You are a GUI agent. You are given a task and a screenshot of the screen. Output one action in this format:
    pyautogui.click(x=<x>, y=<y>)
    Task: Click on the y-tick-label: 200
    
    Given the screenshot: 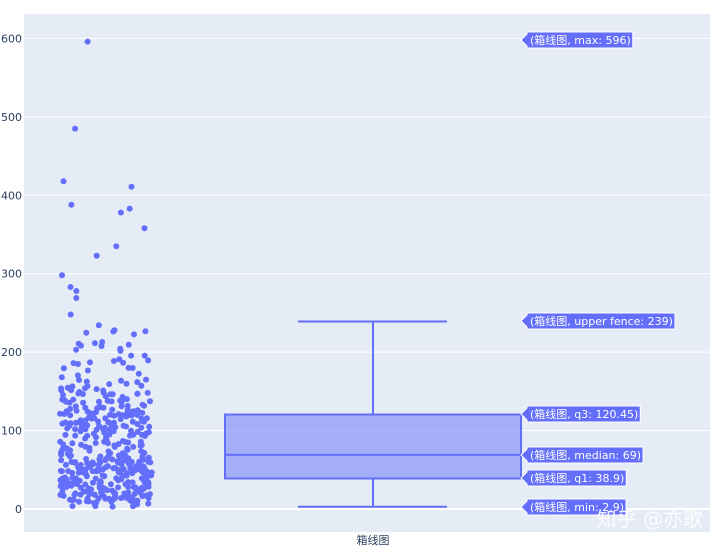 What is the action you would take?
    pyautogui.click(x=11, y=352)
    